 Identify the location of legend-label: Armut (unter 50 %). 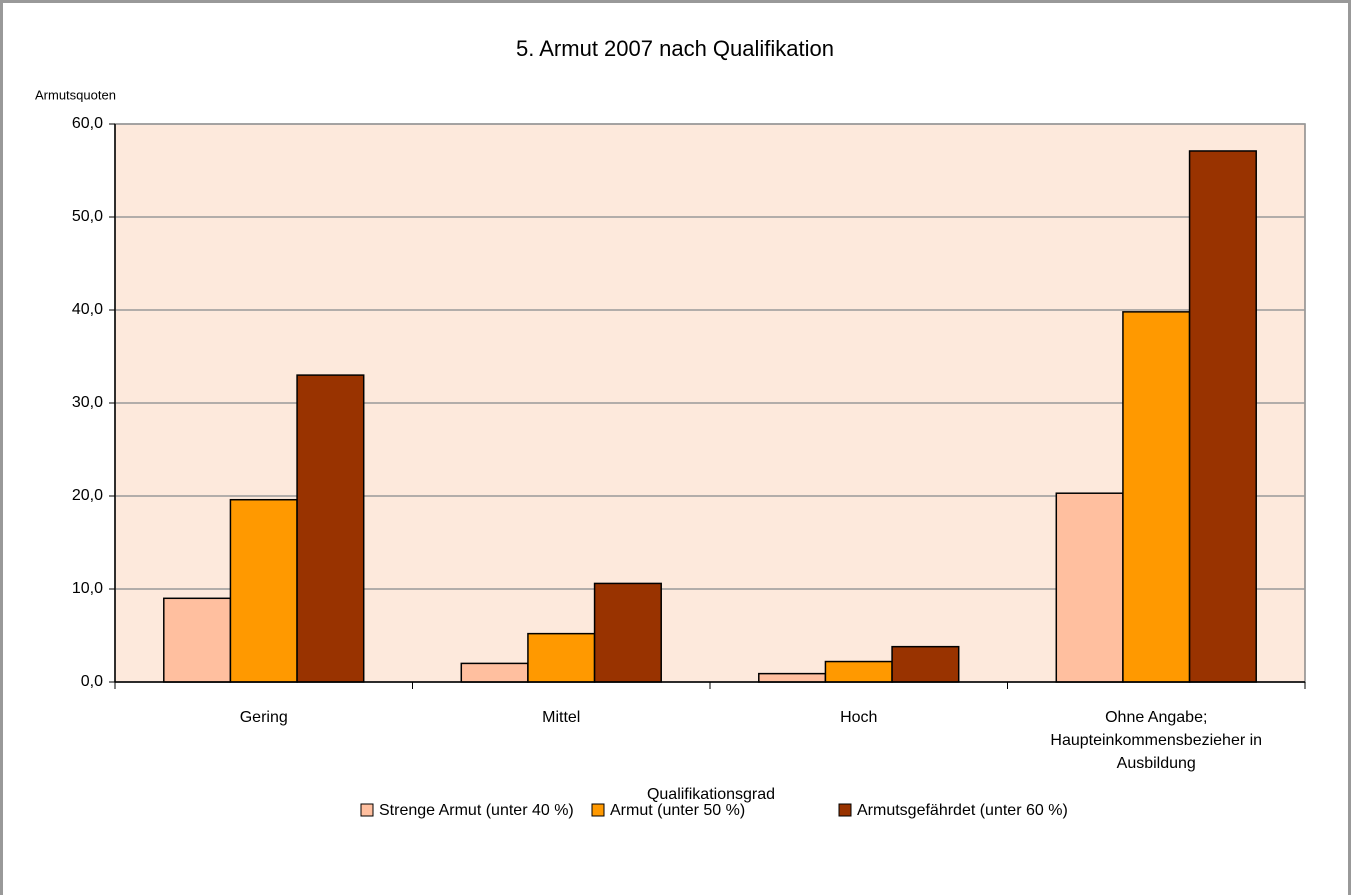
(677, 810).